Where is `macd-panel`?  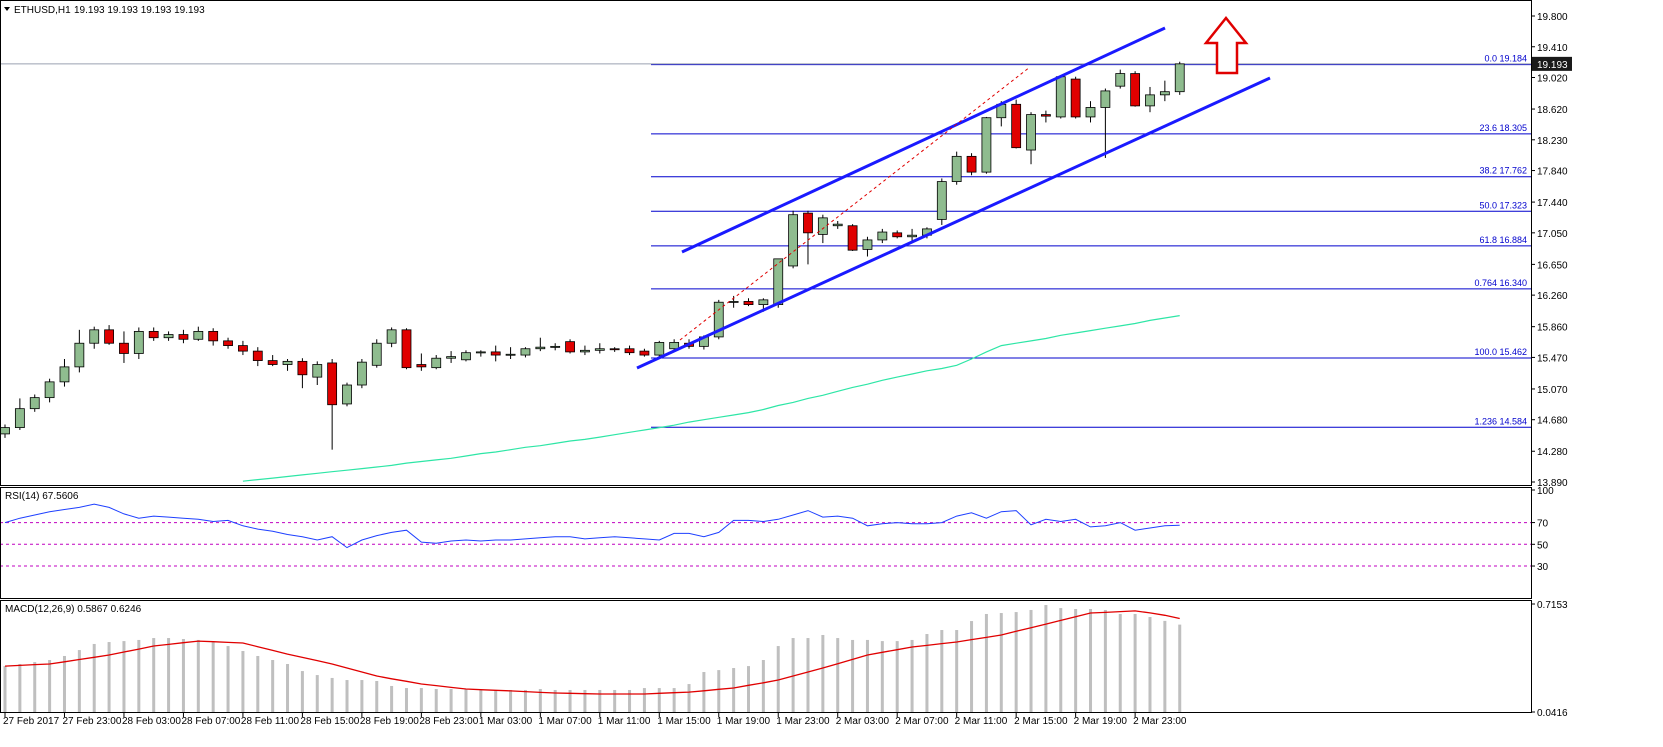 macd-panel is located at coordinates (766, 656).